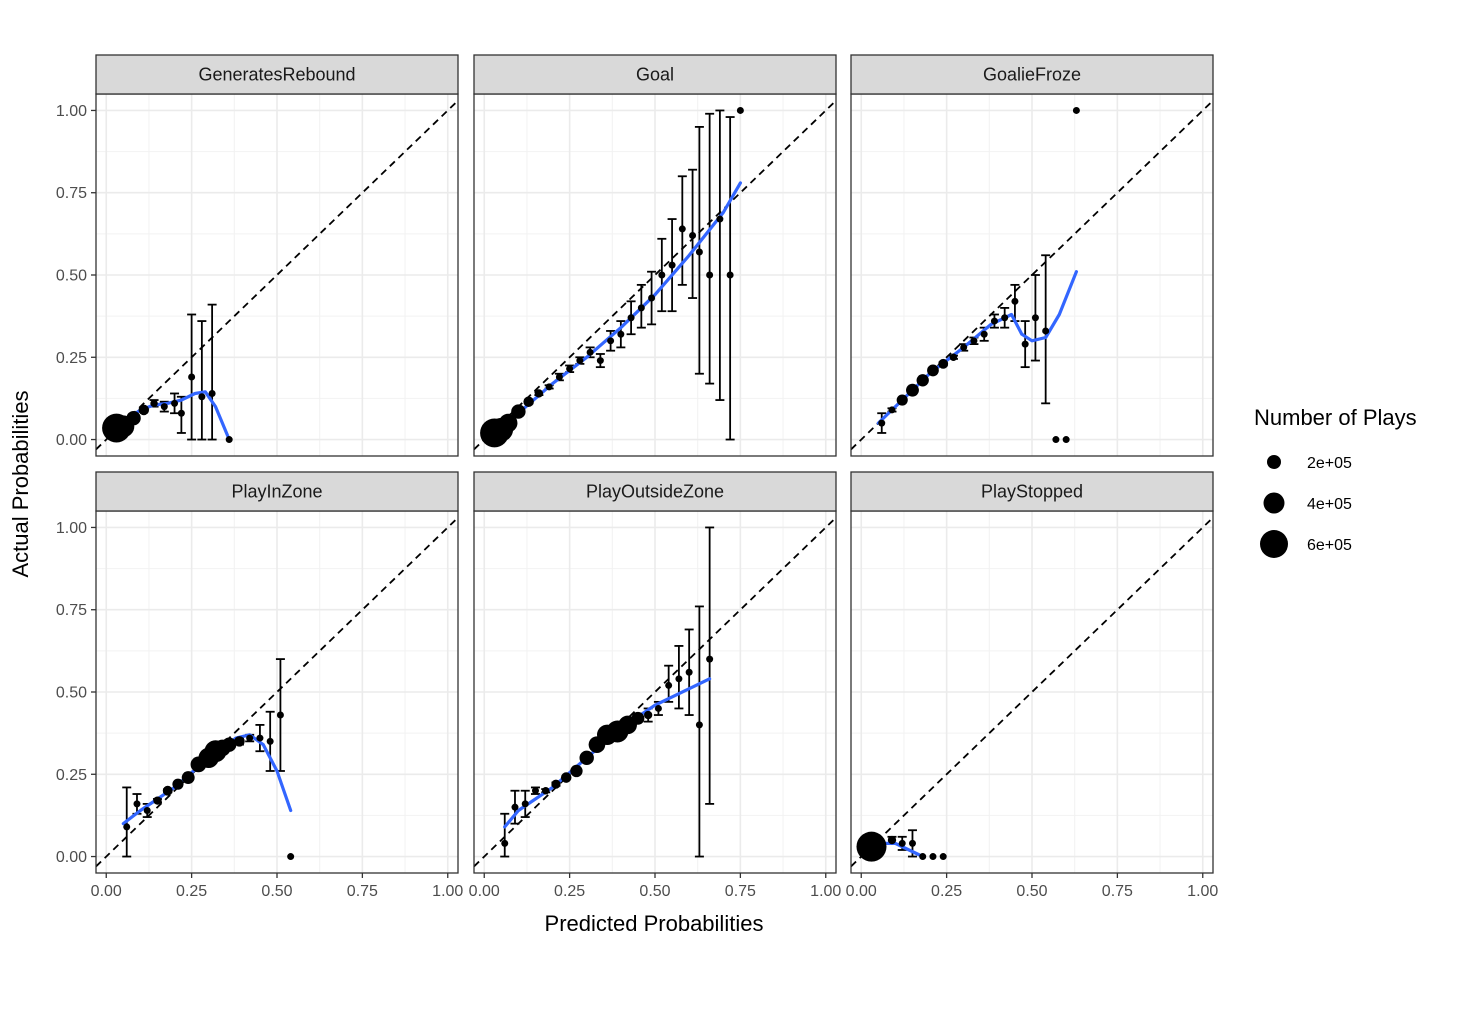 The width and height of the screenshot is (1464, 1016). I want to click on panel-GeneratesRebound: GeneratesRebound 0.00 0.25 0.50 0.75 1.00, so click(257, 255).